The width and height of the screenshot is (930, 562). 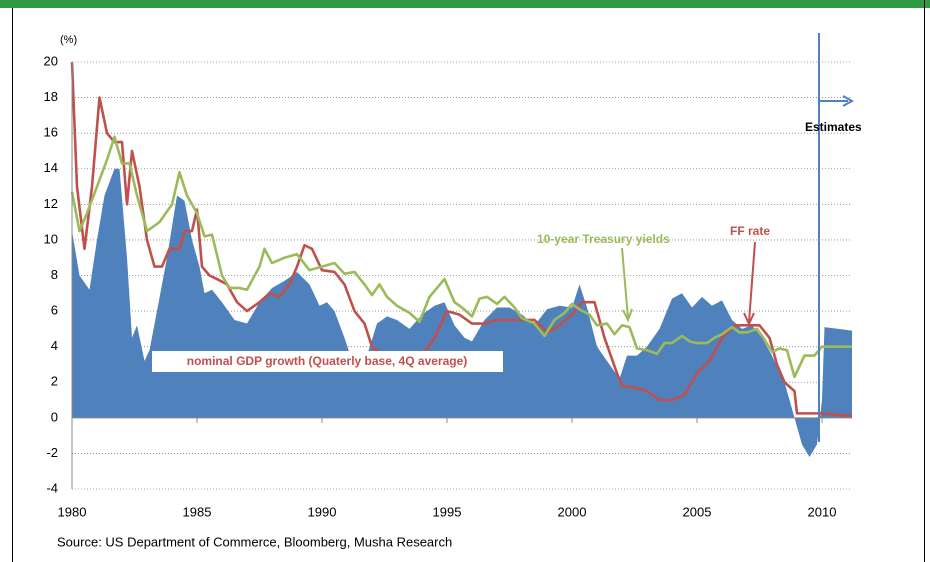 I want to click on y-tick-label: 10, so click(x=51, y=238).